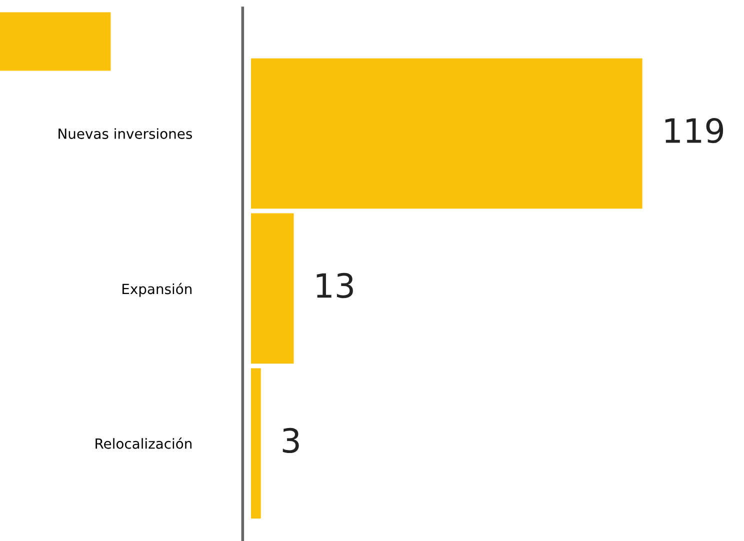 This screenshot has height=541, width=744. I want to click on data-label: 119, so click(694, 131).